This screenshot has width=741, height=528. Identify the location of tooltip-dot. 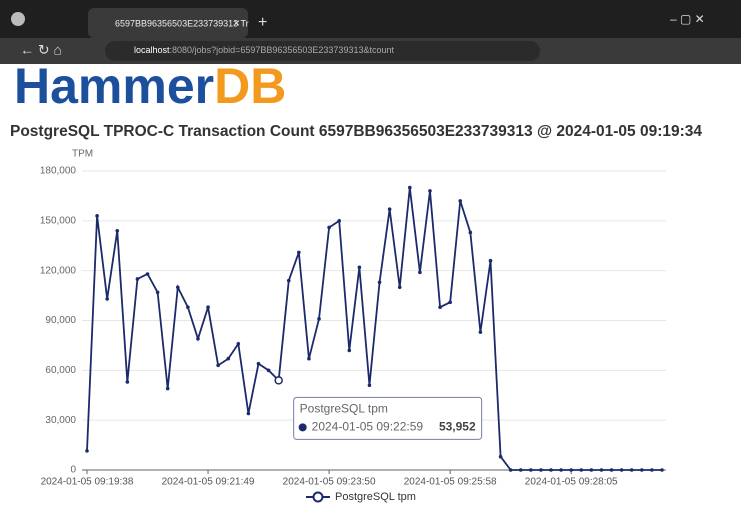
(302, 427).